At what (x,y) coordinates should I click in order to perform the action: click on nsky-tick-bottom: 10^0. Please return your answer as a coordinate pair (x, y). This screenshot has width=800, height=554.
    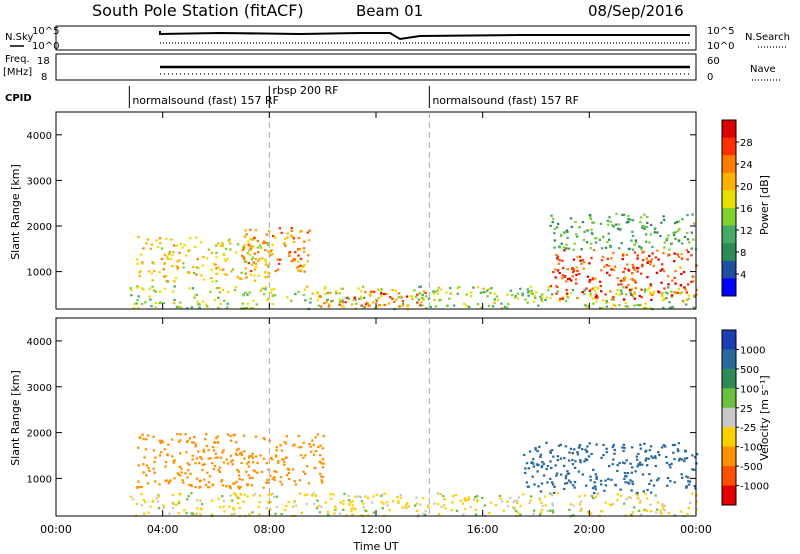
    Looking at the image, I should click on (45, 46).